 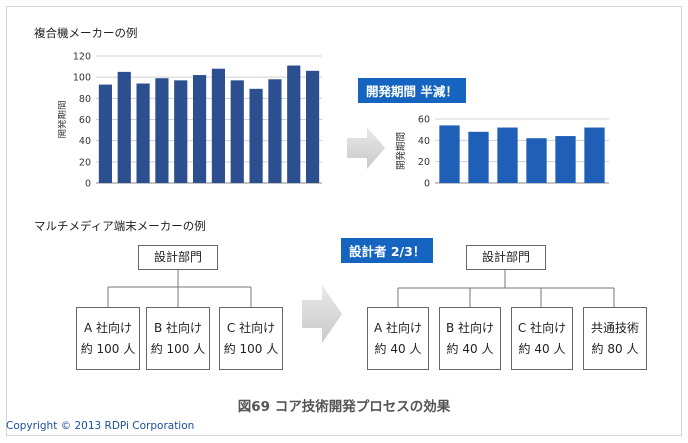 What do you see at coordinates (412, 90) in the screenshot?
I see `badge-dev-time-halved: 開発期間 半減！` at bounding box center [412, 90].